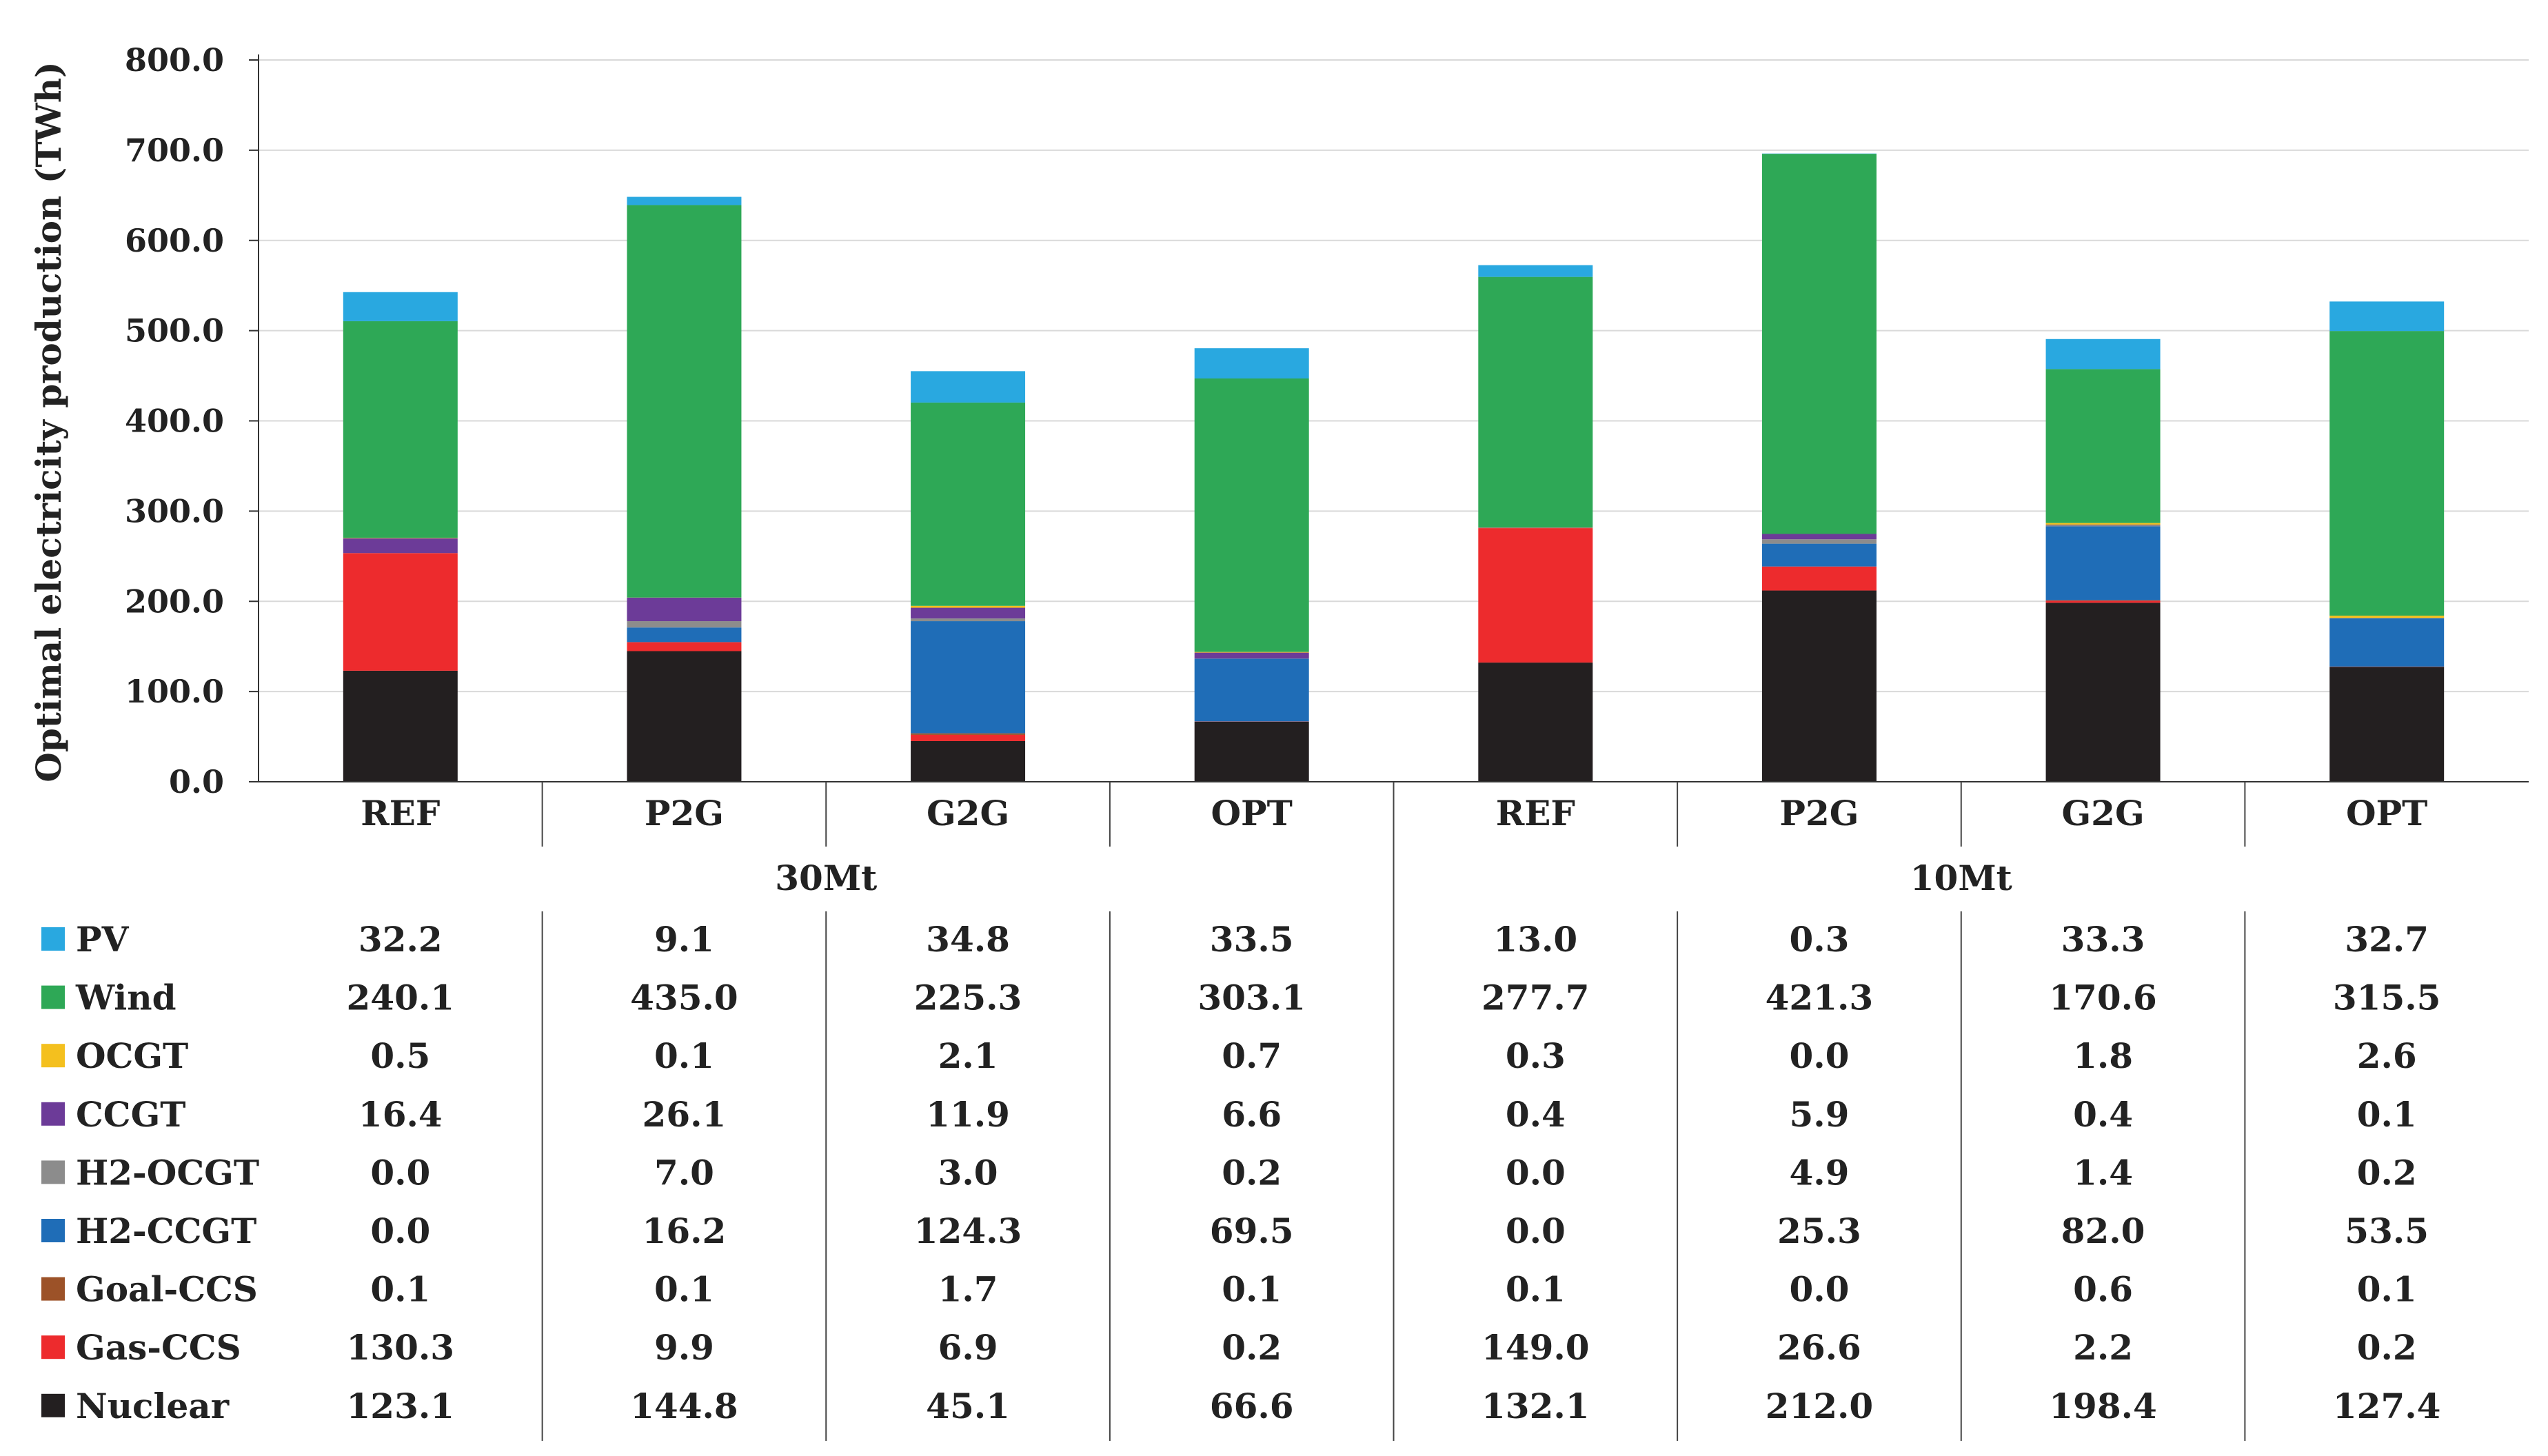 This screenshot has height=1456, width=2548. Describe the element at coordinates (175, 422) in the screenshot. I see `y-tick-label: 400.0` at that location.